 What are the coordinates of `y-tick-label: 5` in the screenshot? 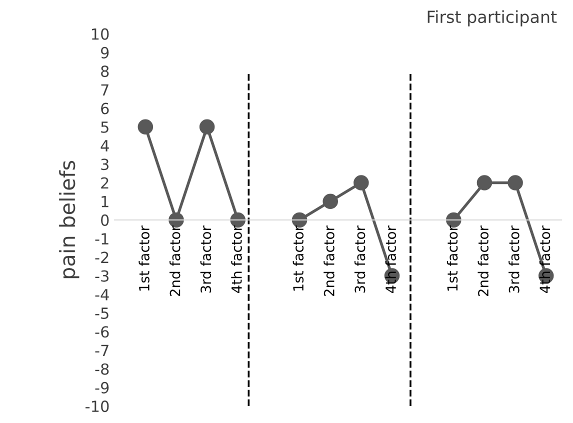 It's located at (104, 127).